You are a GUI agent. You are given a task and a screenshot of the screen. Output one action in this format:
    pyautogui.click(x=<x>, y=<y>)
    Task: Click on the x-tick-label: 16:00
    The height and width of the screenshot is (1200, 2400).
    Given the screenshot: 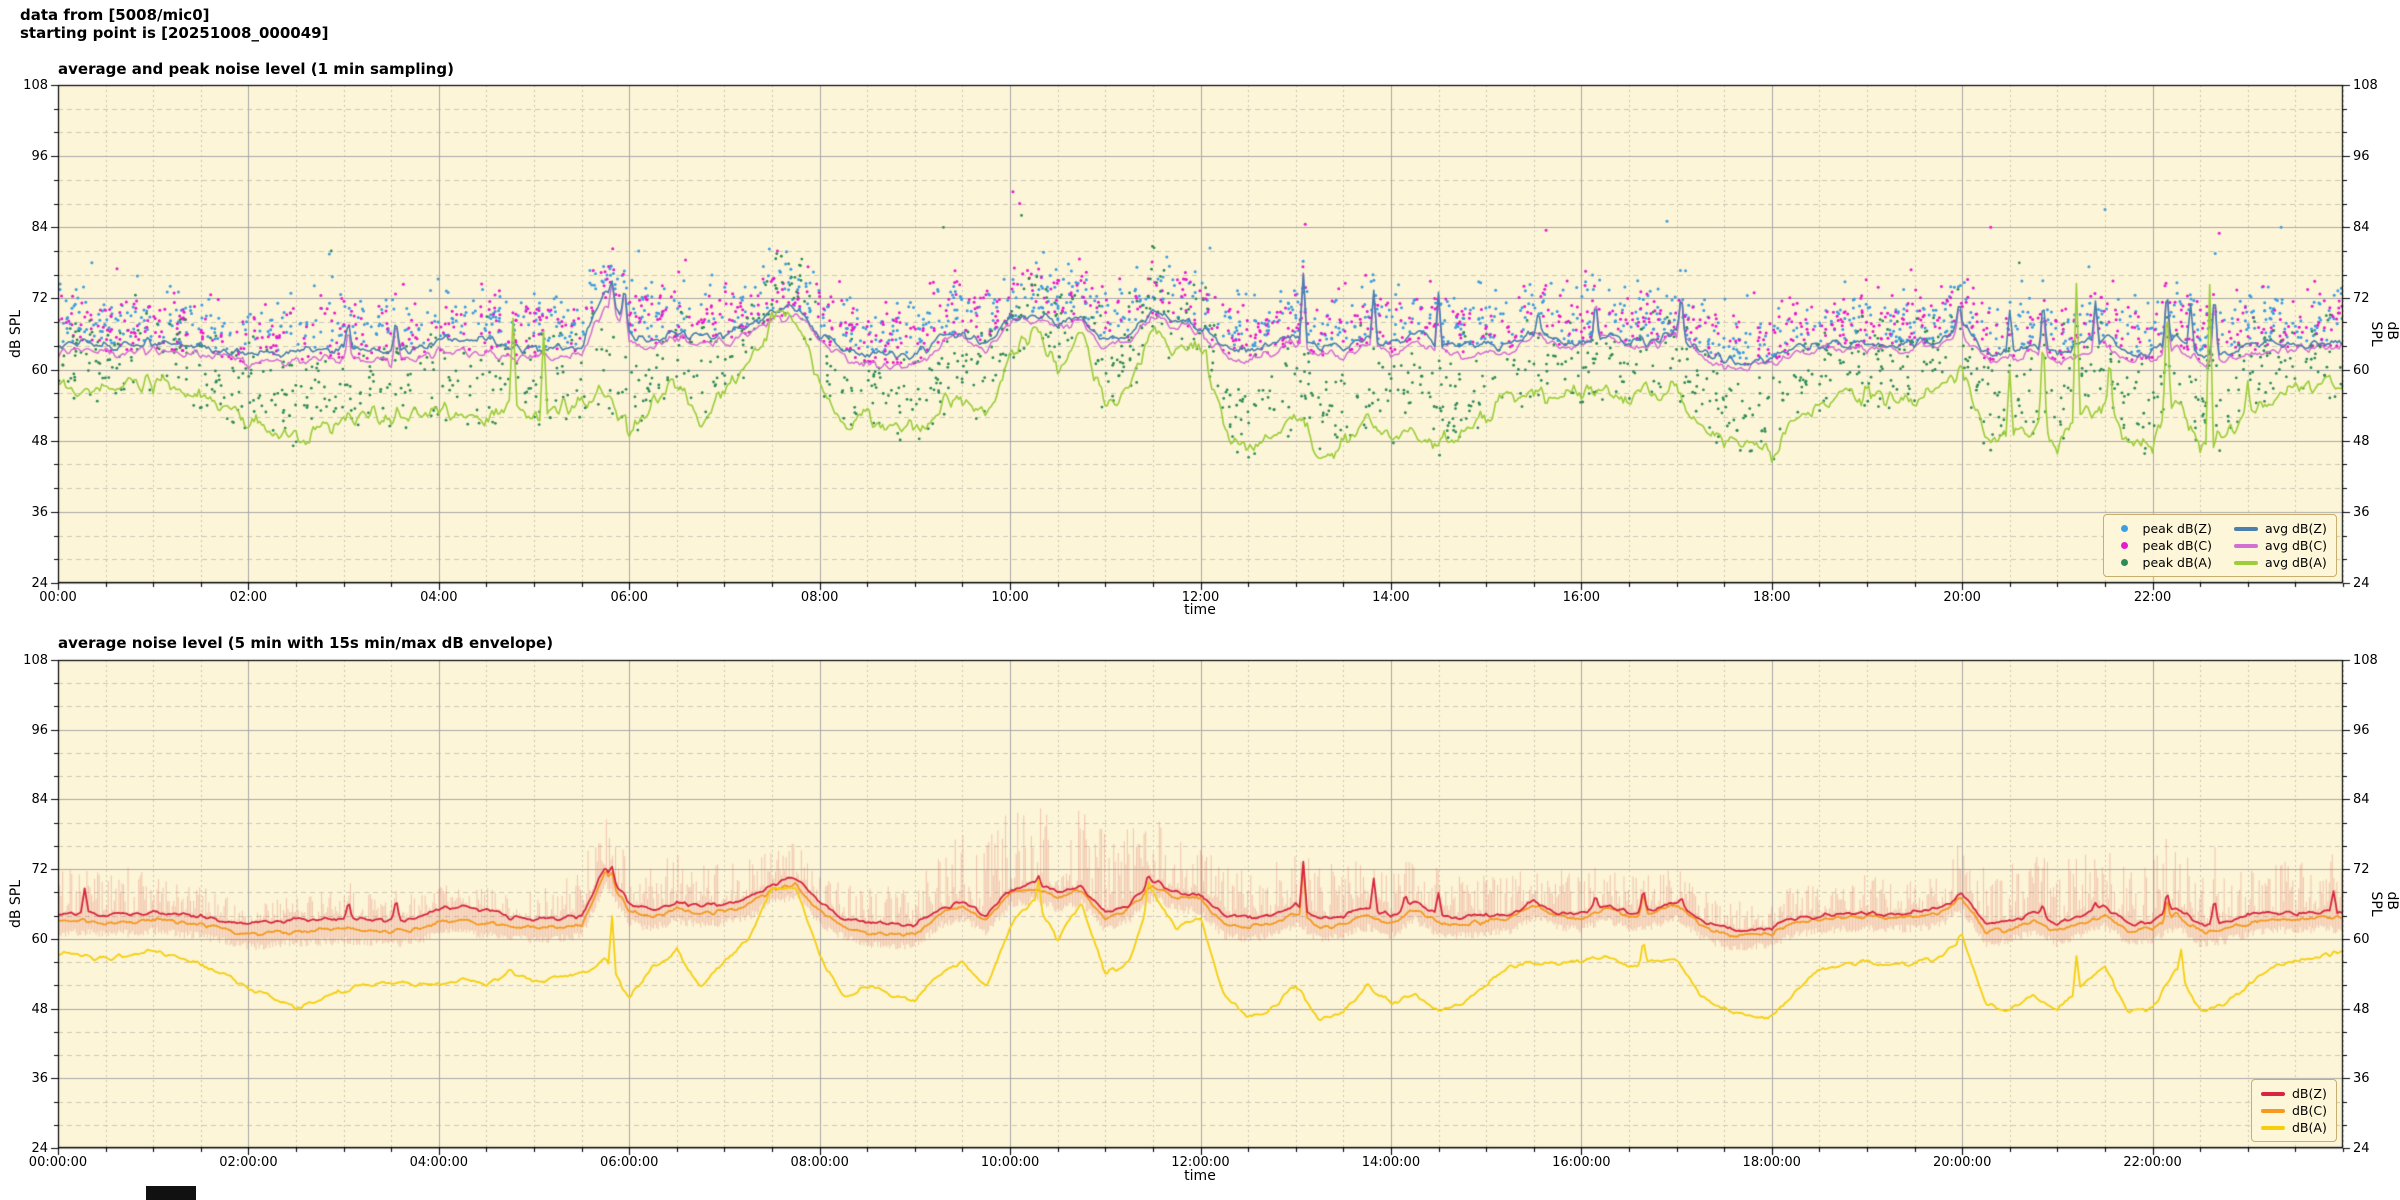 What is the action you would take?
    pyautogui.click(x=1581, y=597)
    